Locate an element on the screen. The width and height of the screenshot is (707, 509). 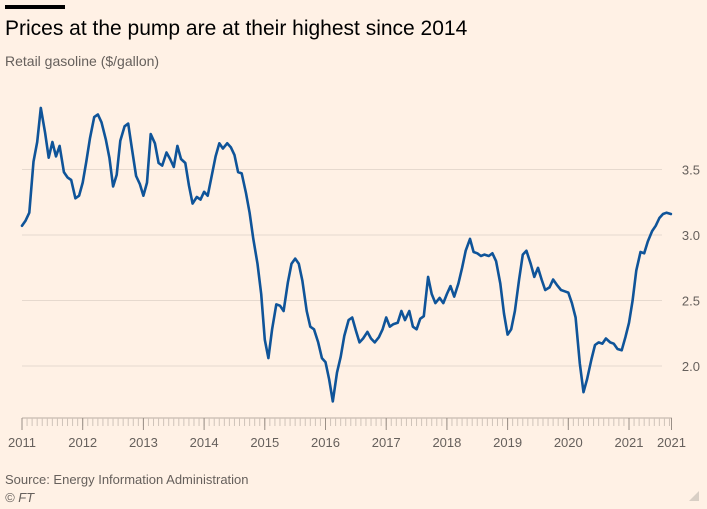
resize-handle-icon is located at coordinates (694, 496).